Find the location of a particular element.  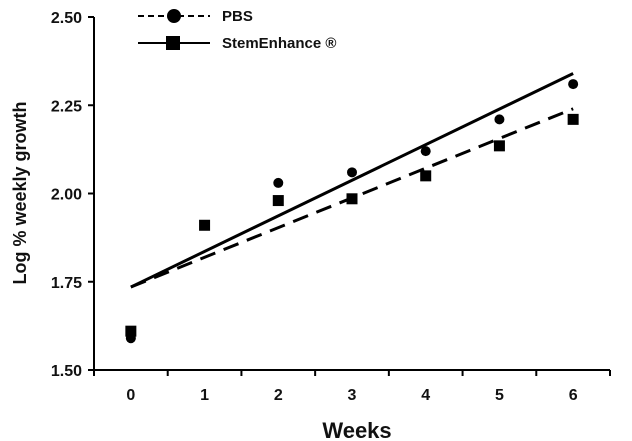

x-tick-label: 5 is located at coordinates (499, 395).